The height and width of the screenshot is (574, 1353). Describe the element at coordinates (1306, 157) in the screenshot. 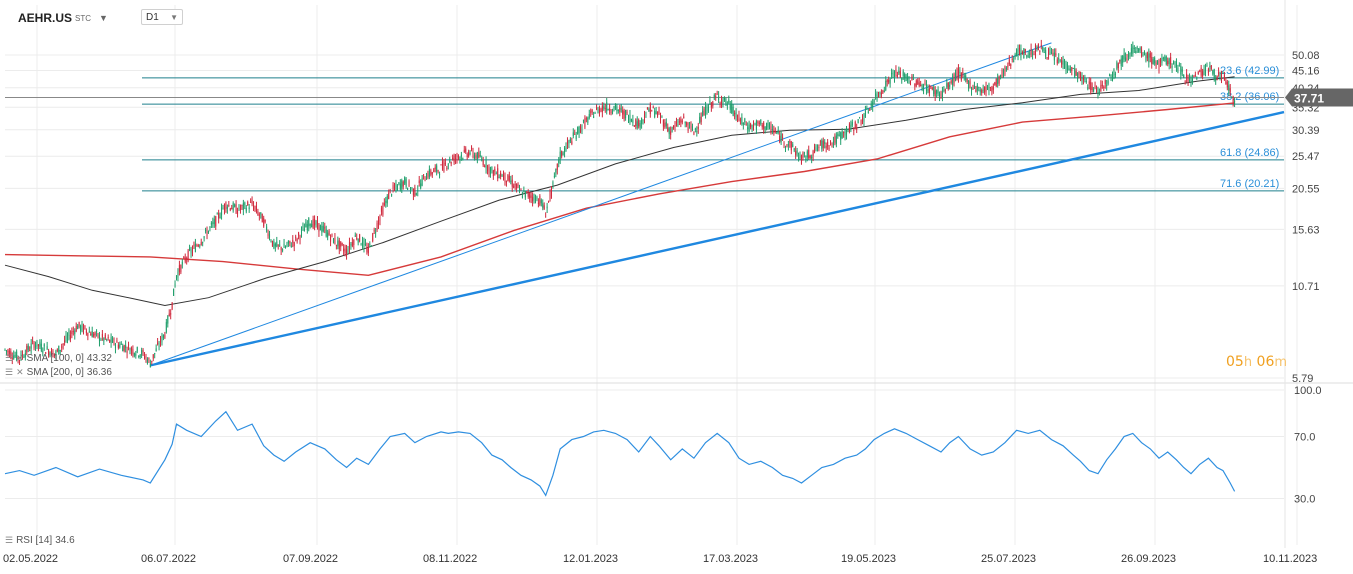

I see `y-tick-label: 25.47` at that location.